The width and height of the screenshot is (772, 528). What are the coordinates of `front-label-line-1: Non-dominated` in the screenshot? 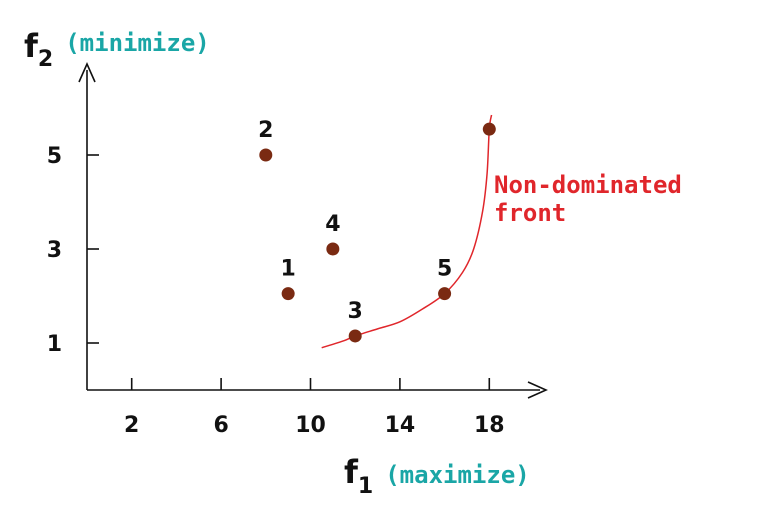 It's located at (588, 185).